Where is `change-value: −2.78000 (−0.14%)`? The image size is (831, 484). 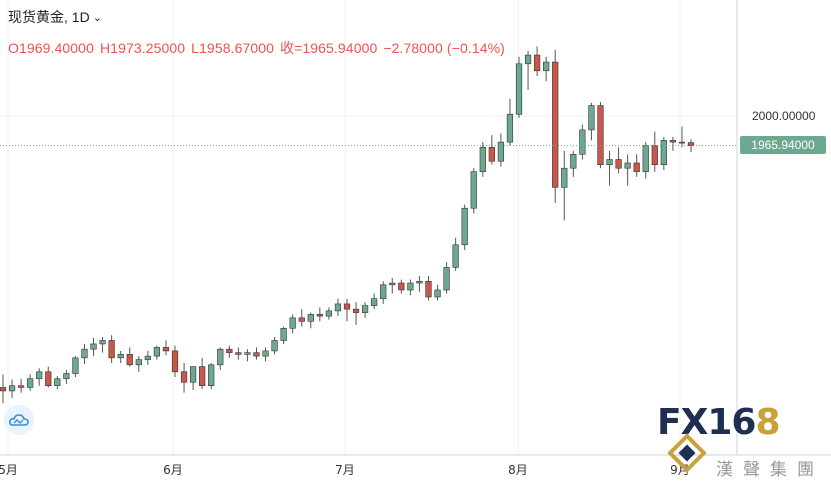
change-value: −2.78000 (−0.14%) is located at coordinates (444, 48).